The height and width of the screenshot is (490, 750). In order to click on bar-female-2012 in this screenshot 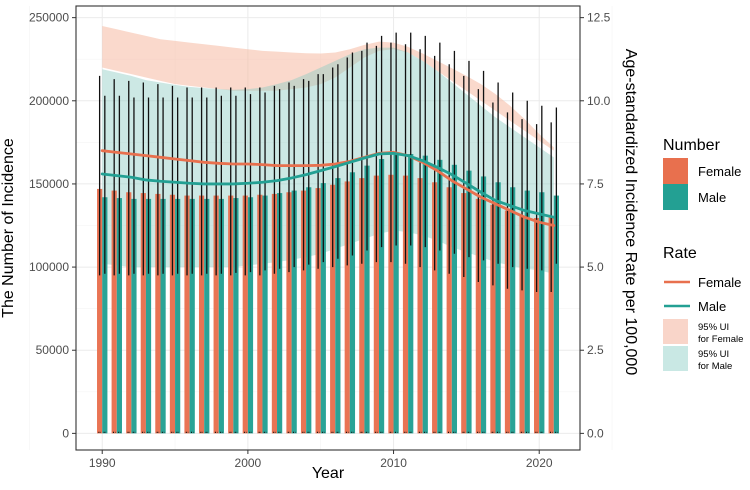, I will do `click(420, 306)`.